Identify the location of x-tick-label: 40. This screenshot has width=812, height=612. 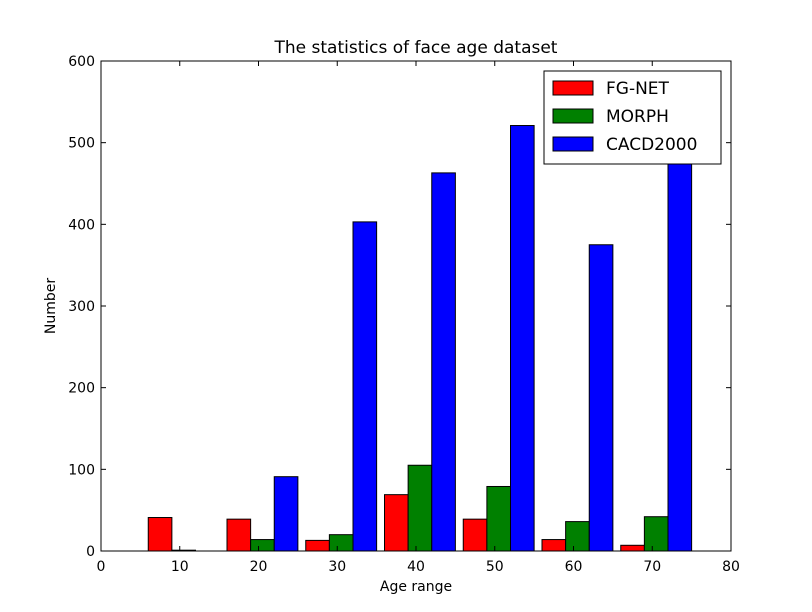
(416, 567).